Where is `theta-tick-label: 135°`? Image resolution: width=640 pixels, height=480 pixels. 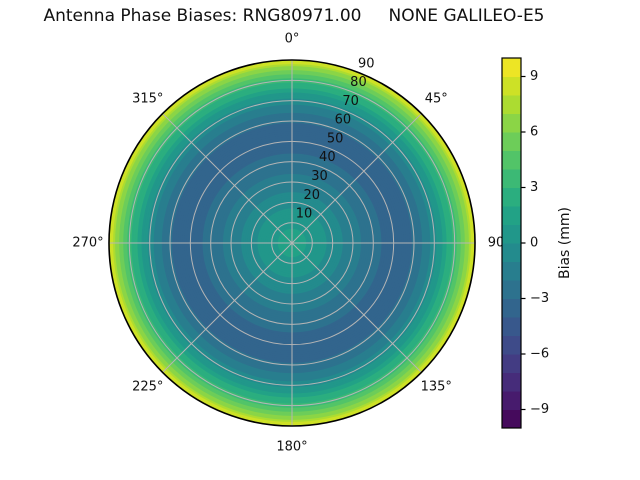 theta-tick-label: 135° is located at coordinates (436, 387).